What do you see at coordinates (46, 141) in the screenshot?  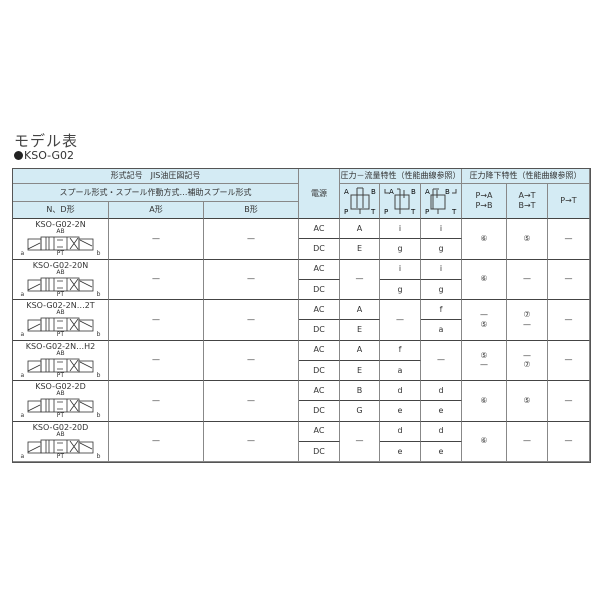 I see `page-title: モデル表` at bounding box center [46, 141].